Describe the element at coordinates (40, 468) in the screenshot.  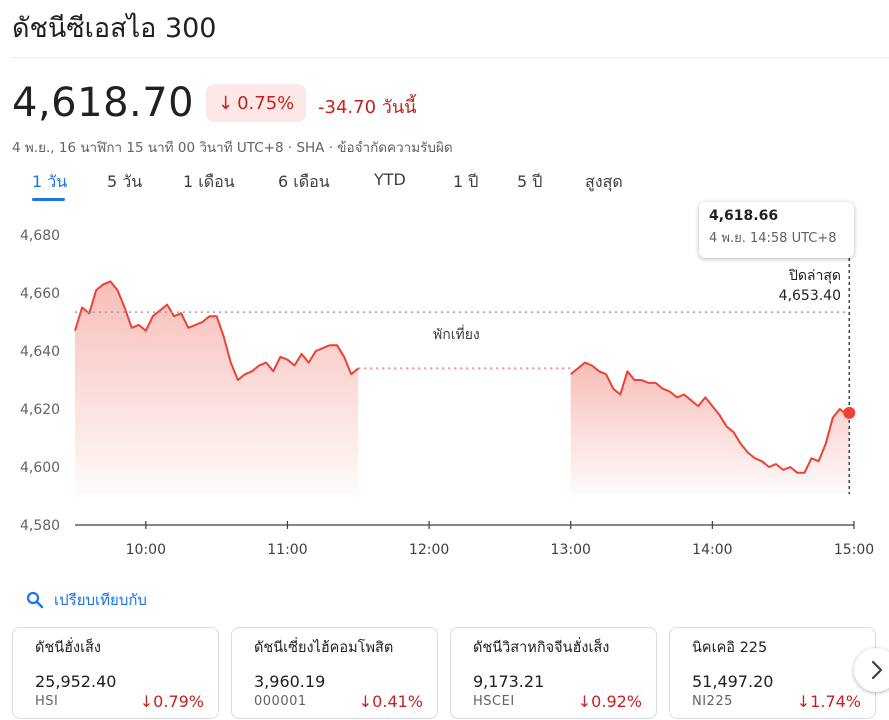
I see `y-tick-label: 4,600` at that location.